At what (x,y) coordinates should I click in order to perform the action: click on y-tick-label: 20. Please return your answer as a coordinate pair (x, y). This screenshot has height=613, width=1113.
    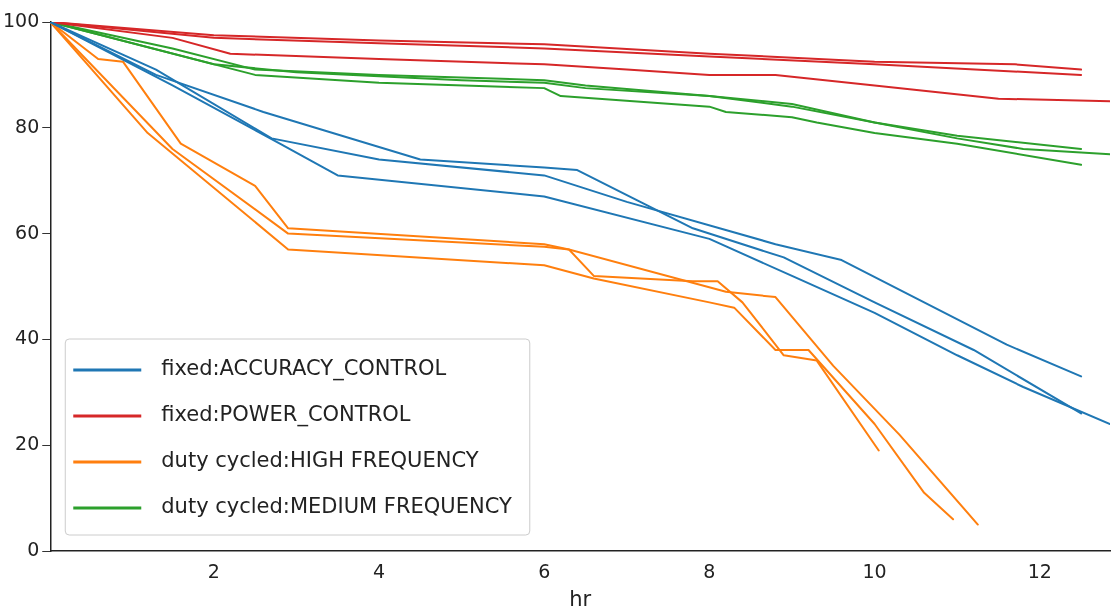
    Looking at the image, I should click on (27, 443).